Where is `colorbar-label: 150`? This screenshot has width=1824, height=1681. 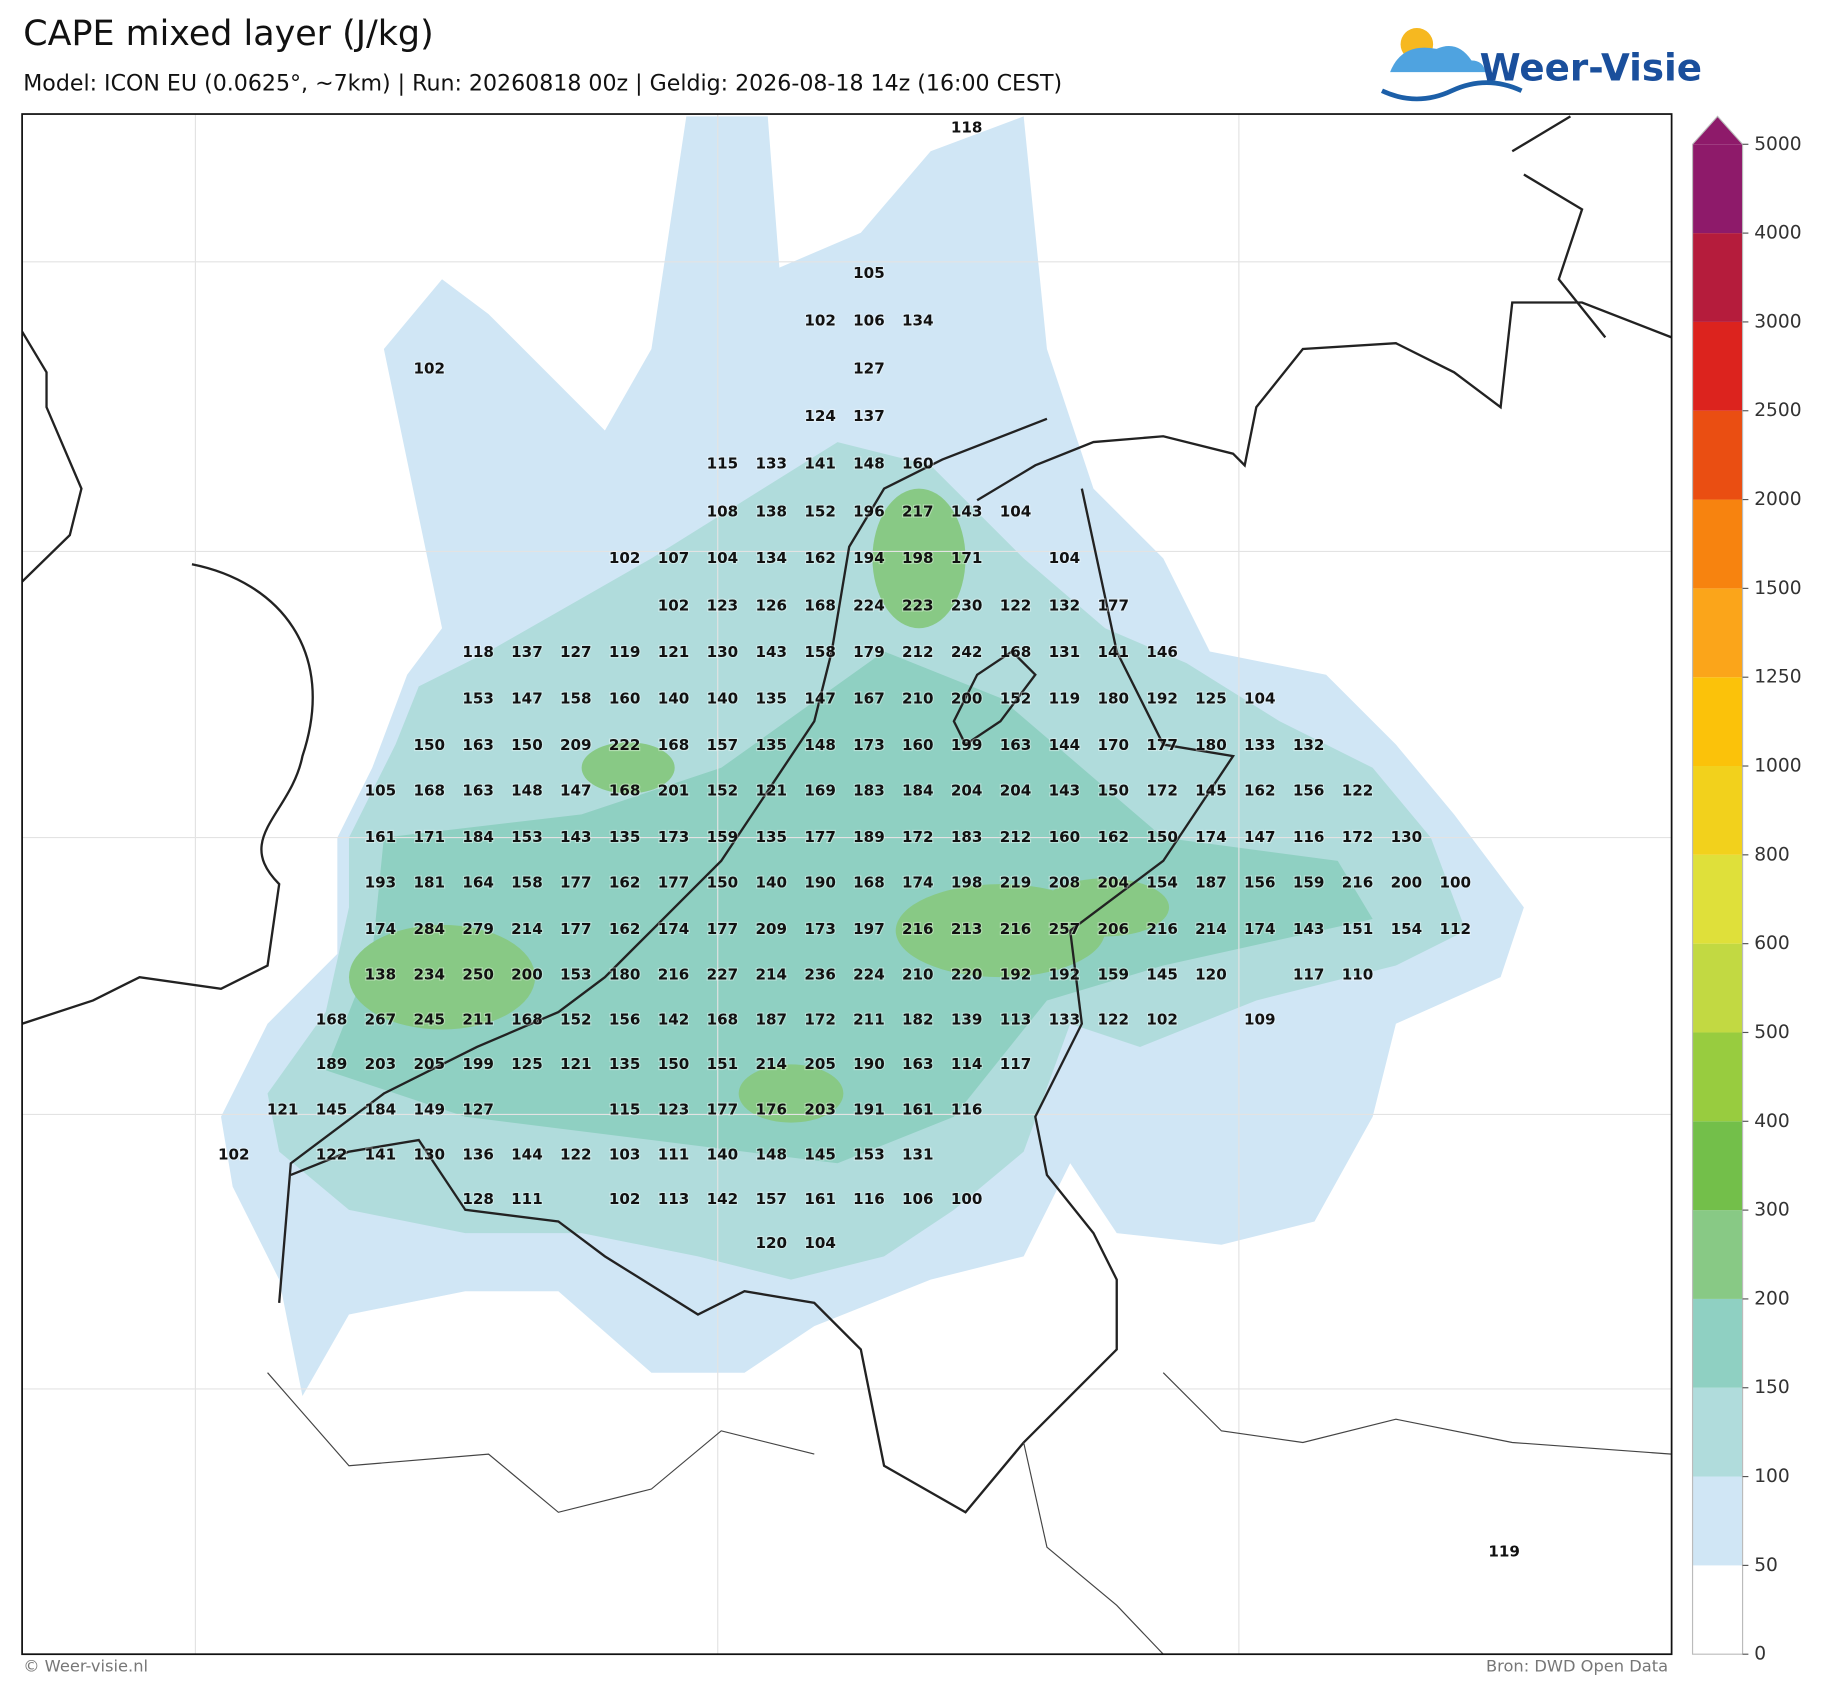 colorbar-label: 150 is located at coordinates (1772, 1387).